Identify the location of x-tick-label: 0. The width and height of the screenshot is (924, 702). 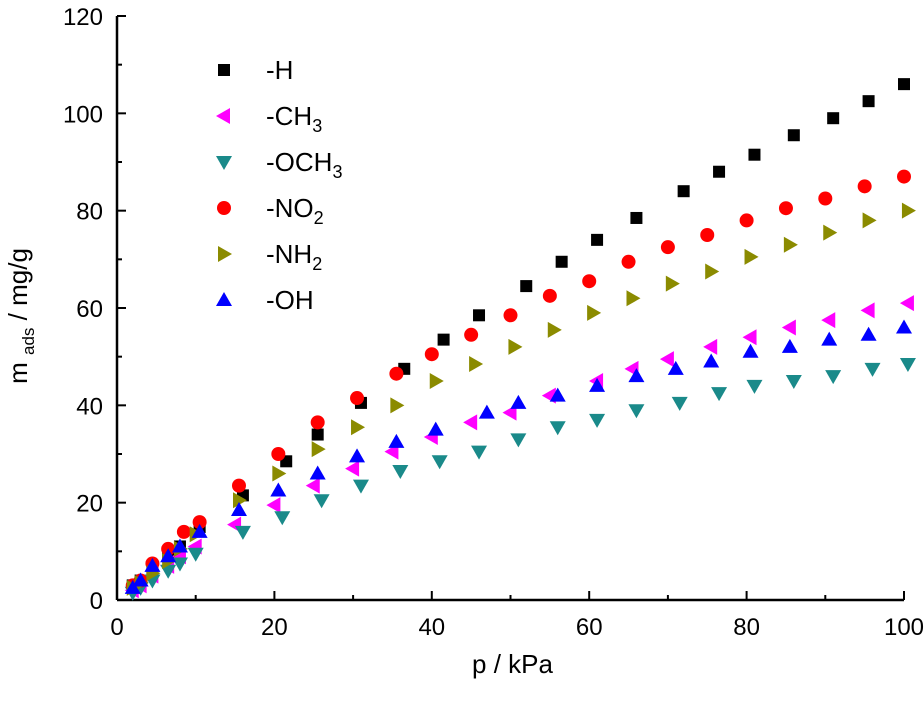
(116, 627).